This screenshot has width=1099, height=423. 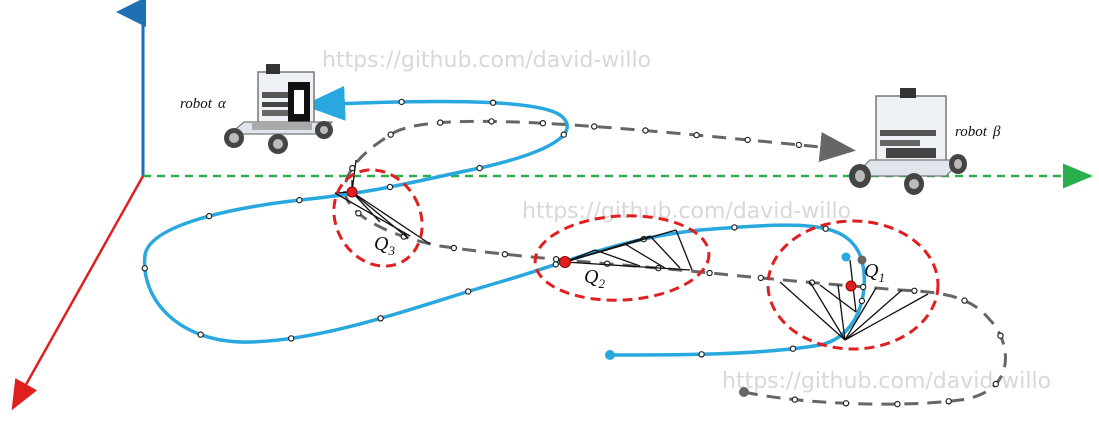 I want to click on robot-beta-label: robot β, so click(x=978, y=132).